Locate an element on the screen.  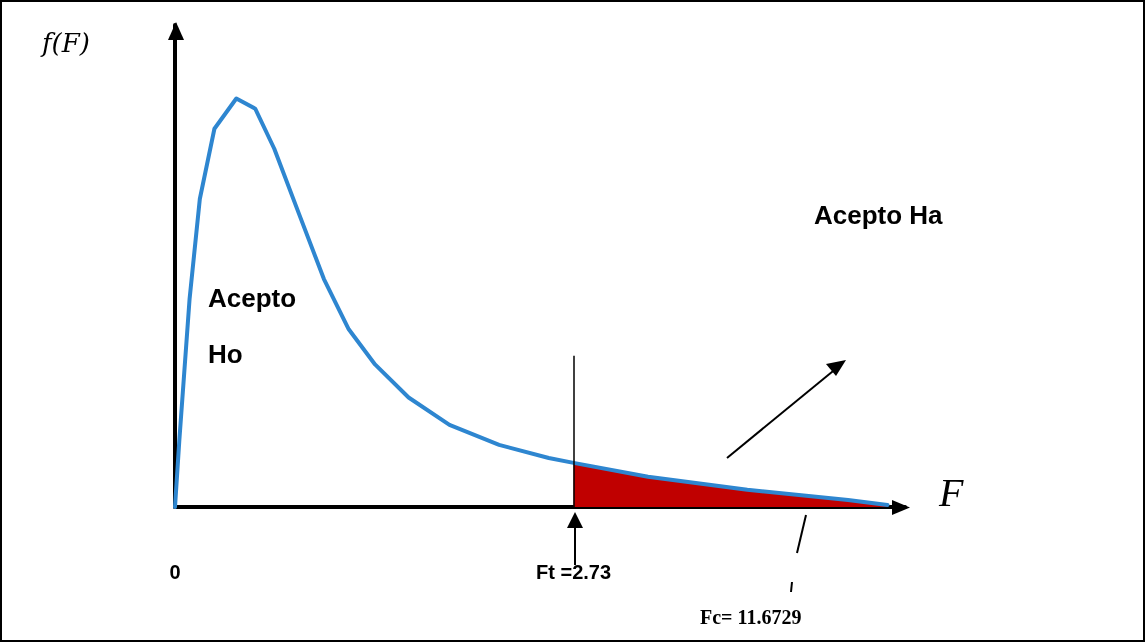
annotation: Acepto Ho is located at coordinates (252, 326).